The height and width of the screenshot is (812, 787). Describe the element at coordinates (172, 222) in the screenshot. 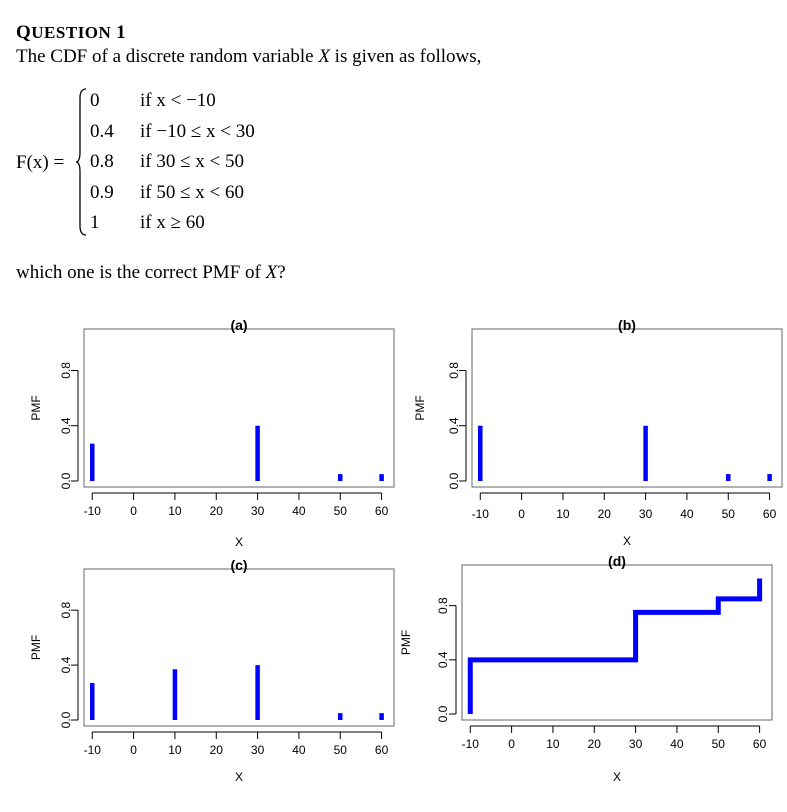

I see `case-condition: if x ≥ 60` at that location.